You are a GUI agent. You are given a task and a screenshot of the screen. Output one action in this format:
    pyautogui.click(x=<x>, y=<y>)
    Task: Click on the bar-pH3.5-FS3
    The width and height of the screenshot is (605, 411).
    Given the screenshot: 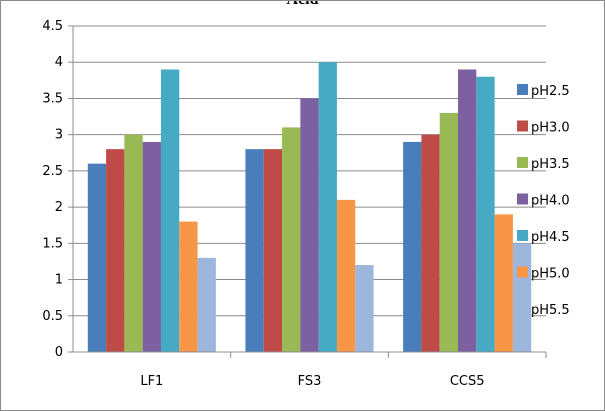 What is the action you would take?
    pyautogui.click(x=291, y=239)
    